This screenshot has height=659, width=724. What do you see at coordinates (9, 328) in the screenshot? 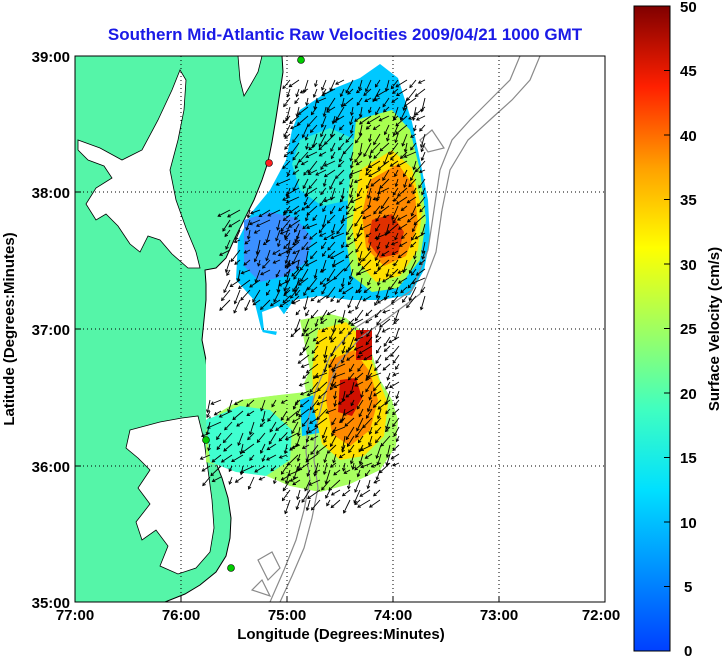
I see `y-axis-label: Latitude (Degrees:Minutes)` at bounding box center [9, 328].